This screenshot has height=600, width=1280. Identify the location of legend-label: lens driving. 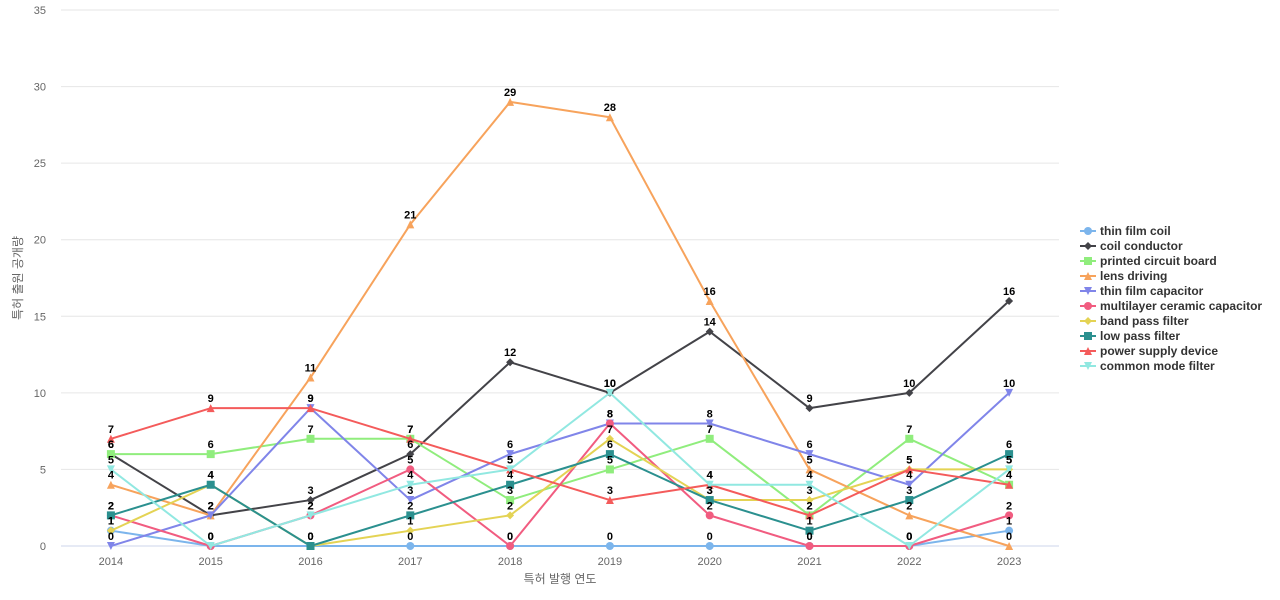
(1133, 276).